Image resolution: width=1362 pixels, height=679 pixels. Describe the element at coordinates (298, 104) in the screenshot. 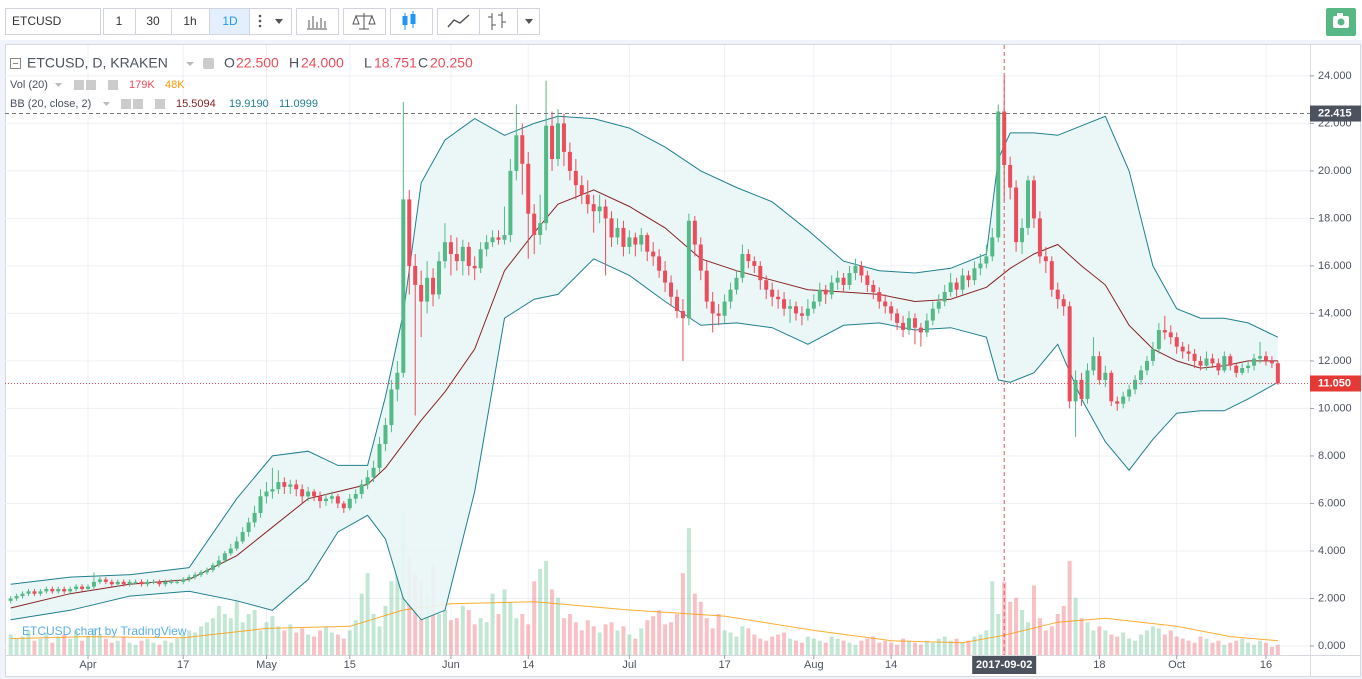

I see `bb-lower-value: 11.0999` at that location.